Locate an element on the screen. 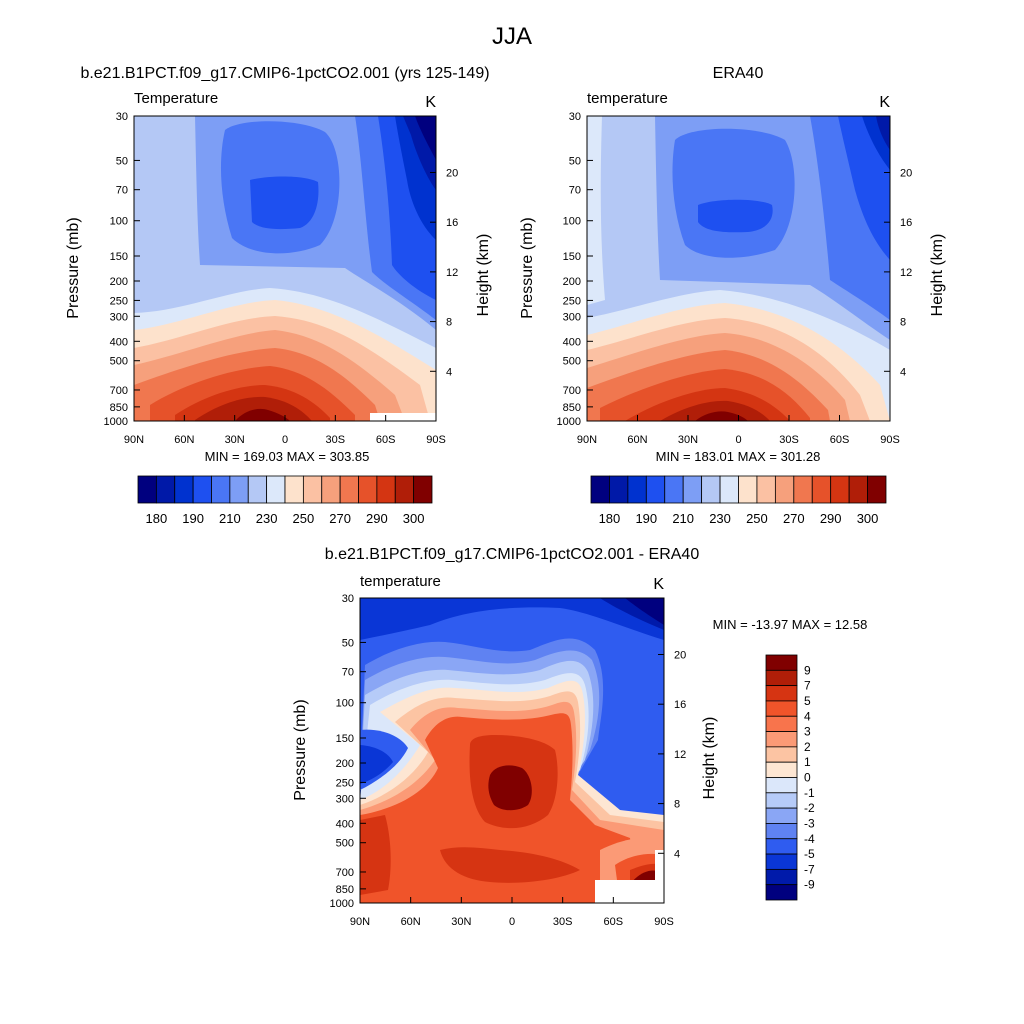 The image size is (1024, 1024). pressure-tick-label: 400 is located at coordinates (345, 824).